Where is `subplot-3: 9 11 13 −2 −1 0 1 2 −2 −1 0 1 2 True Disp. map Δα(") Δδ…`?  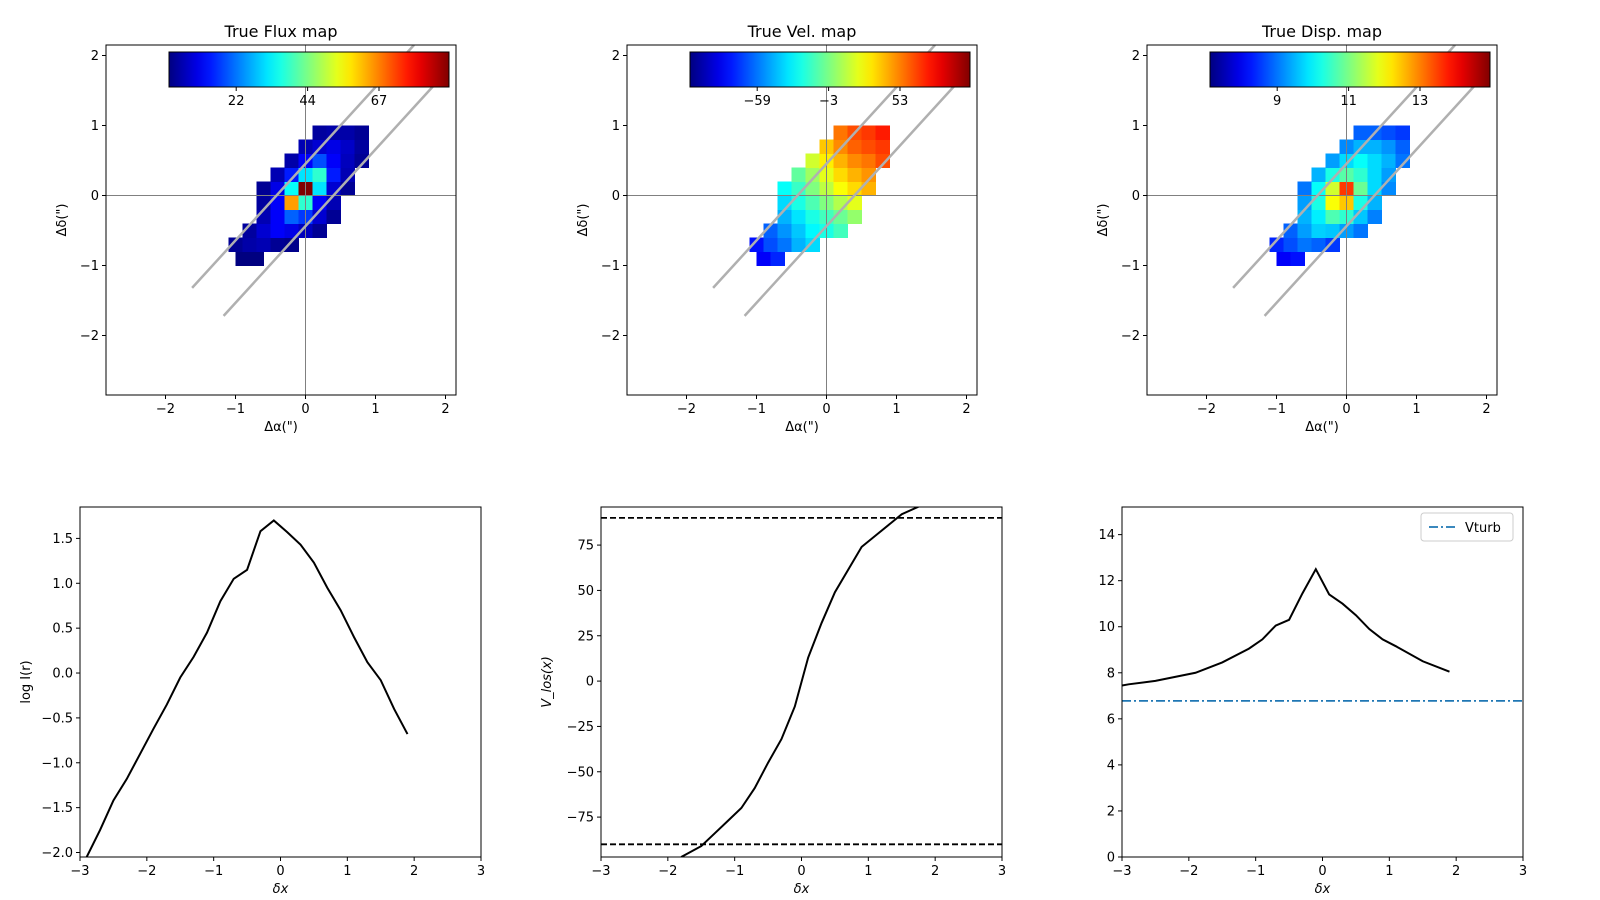
subplot-3: 9 11 13 −2 −1 0 1 2 −2 −1 0 1 2 True Disp. map Δα(") Δδ… is located at coordinates (1297, 228).